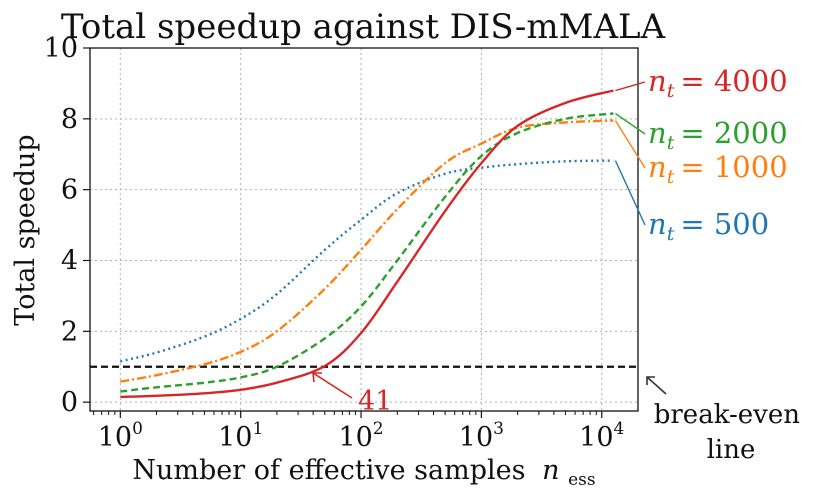  Describe the element at coordinates (718, 135) in the screenshot. I see `series-label-nt2000: nt = 2000` at that location.